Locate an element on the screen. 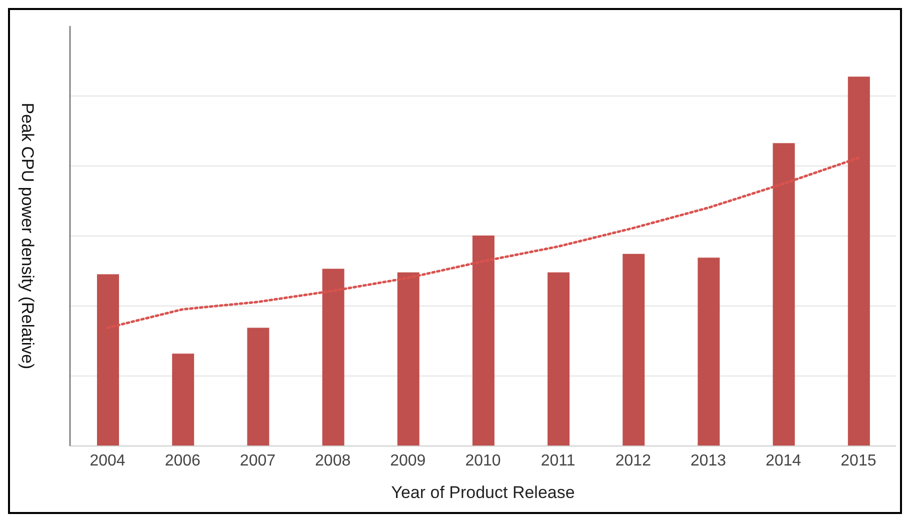 This screenshot has width=912, height=524. x-tick-label: 2004 is located at coordinates (108, 461).